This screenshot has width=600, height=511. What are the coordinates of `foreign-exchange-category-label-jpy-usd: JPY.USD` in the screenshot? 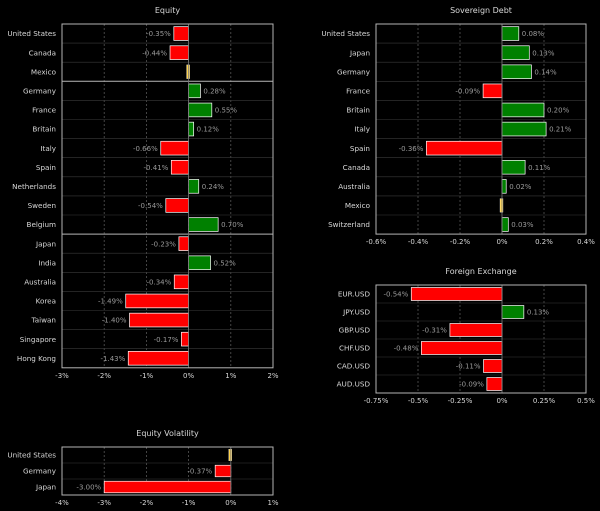 It's located at (356, 312).